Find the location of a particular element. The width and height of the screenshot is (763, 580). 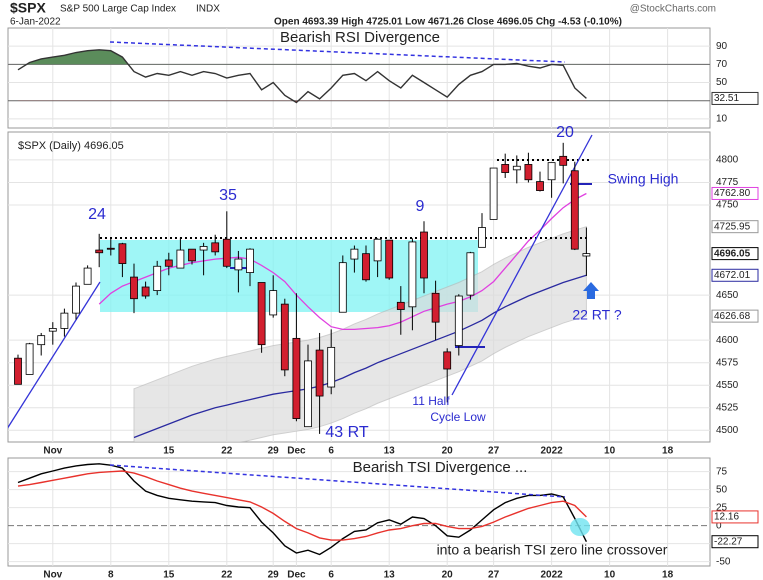

annotation: Swing High is located at coordinates (643, 179).